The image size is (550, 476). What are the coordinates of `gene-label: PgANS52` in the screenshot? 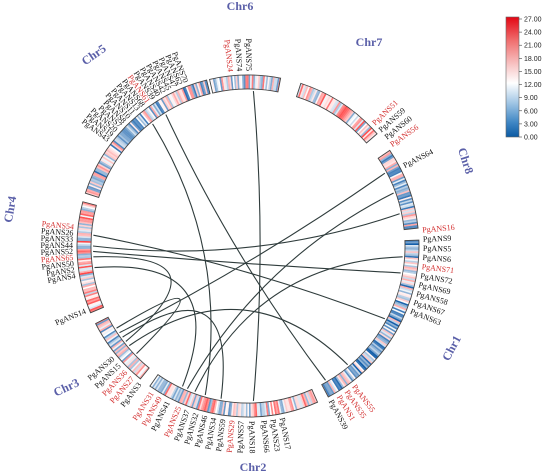 It's located at (56, 252).